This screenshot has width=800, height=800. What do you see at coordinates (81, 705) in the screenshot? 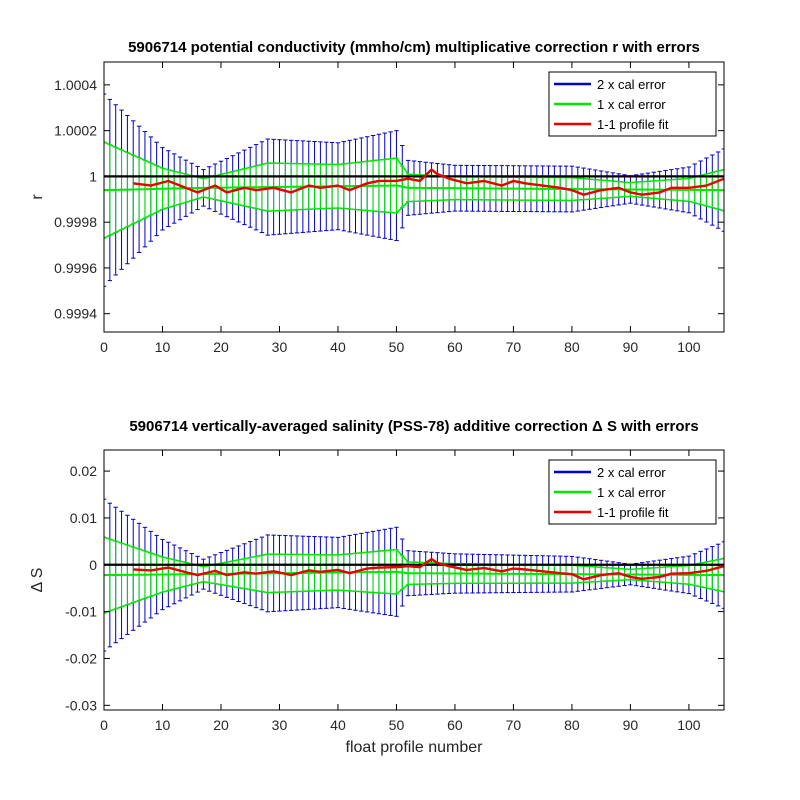
I see `y-tick-label: -0.03` at bounding box center [81, 705].